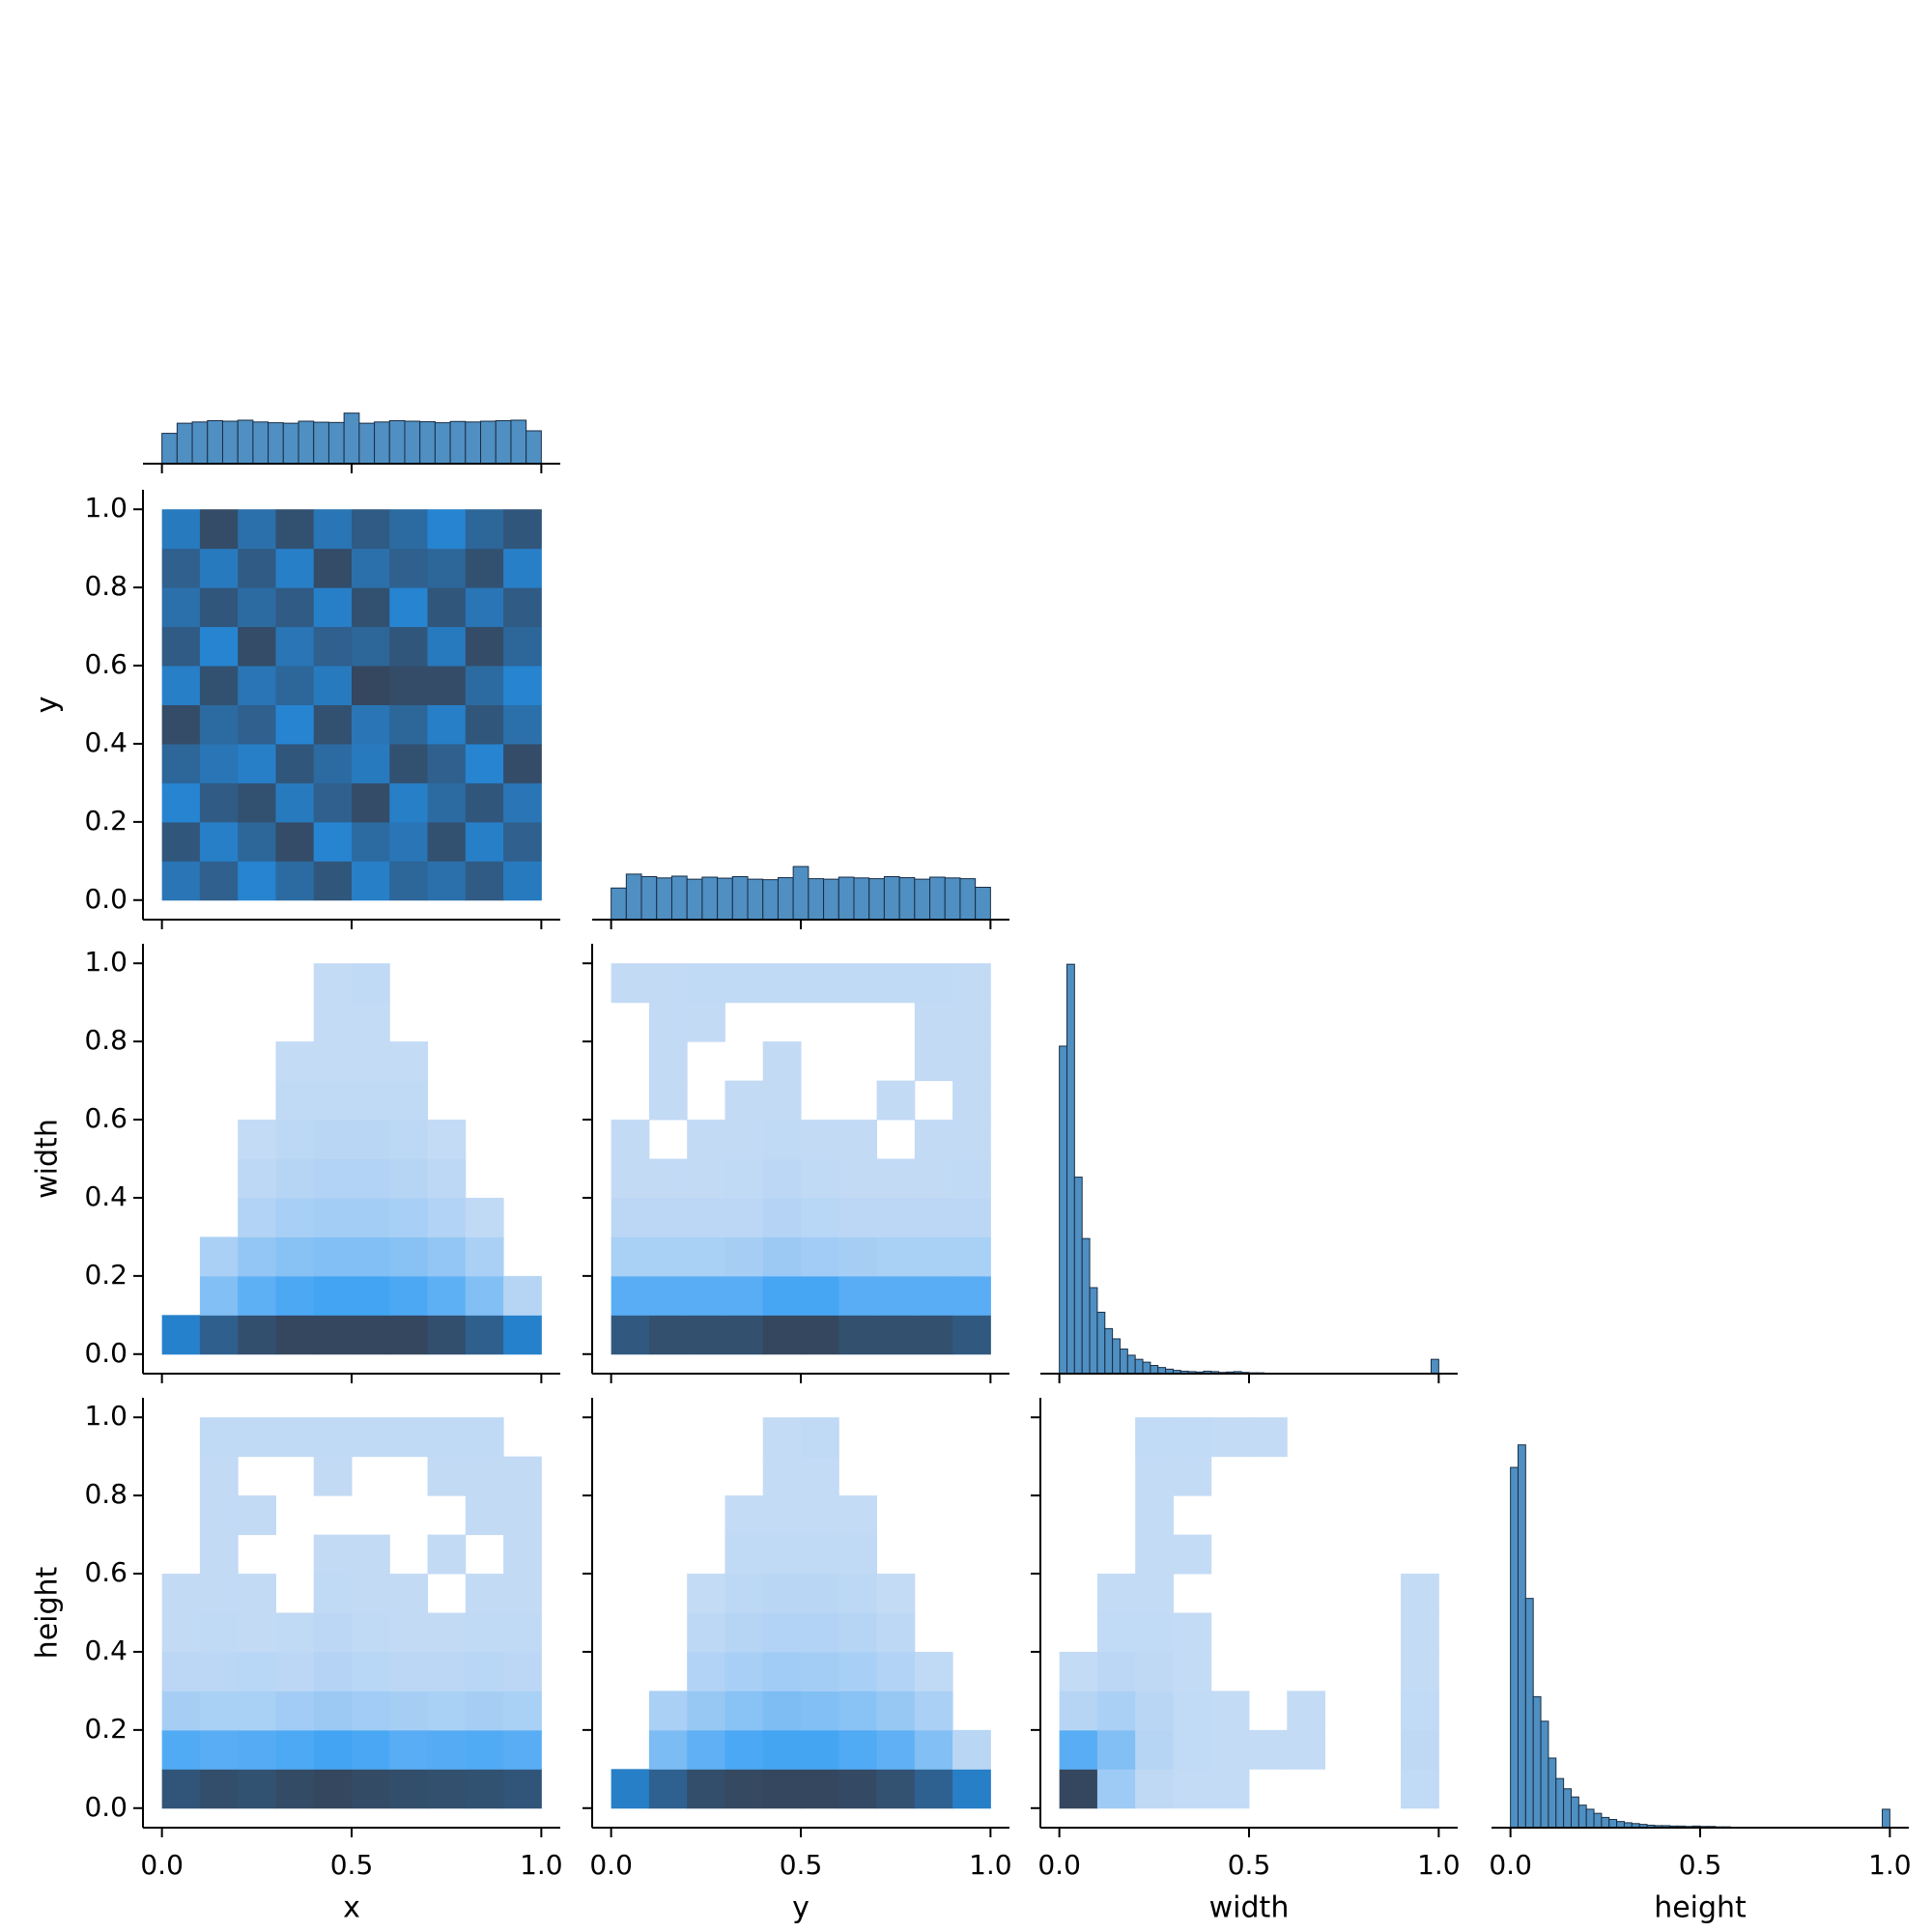  What do you see at coordinates (541, 1865) in the screenshot?
I see `x-tick-label: 1.0` at bounding box center [541, 1865].